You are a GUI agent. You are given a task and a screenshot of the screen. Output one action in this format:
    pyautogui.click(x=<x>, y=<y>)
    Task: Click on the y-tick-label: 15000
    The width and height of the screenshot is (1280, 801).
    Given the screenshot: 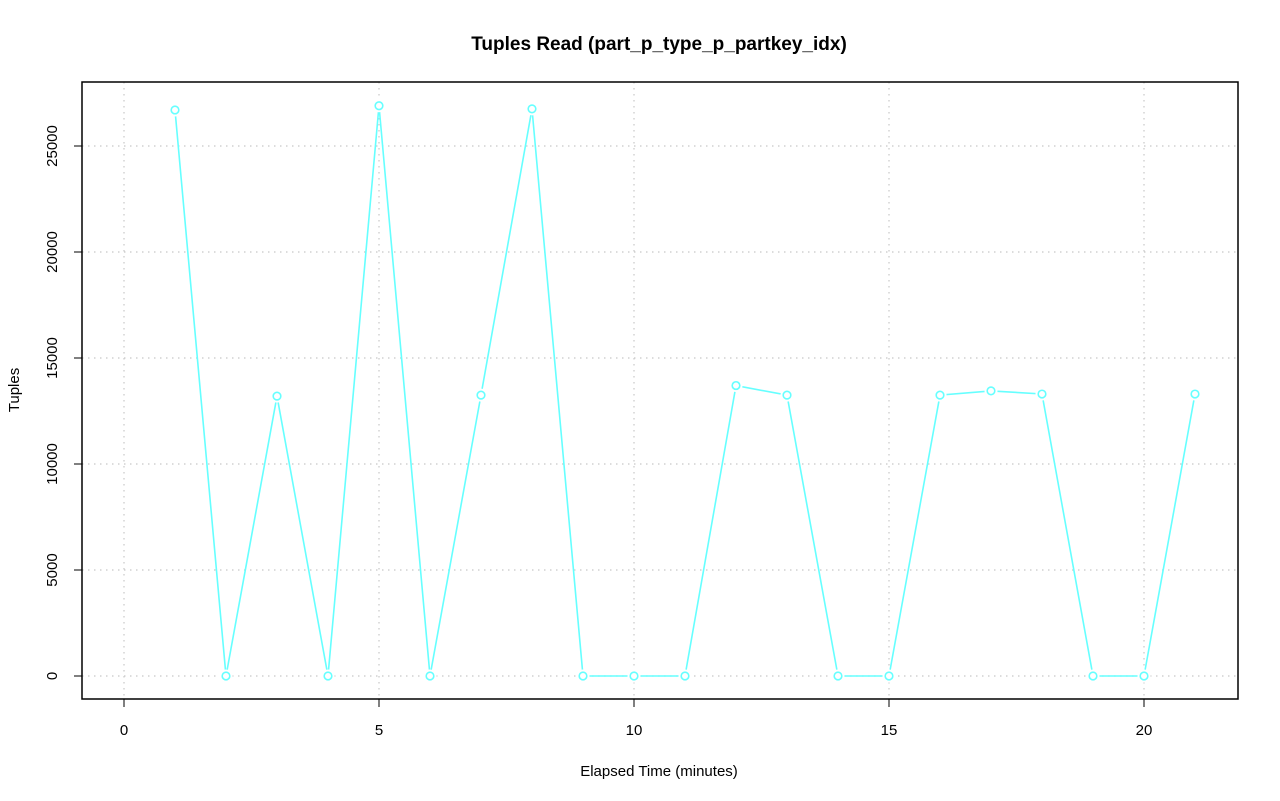 What is the action you would take?
    pyautogui.click(x=52, y=358)
    